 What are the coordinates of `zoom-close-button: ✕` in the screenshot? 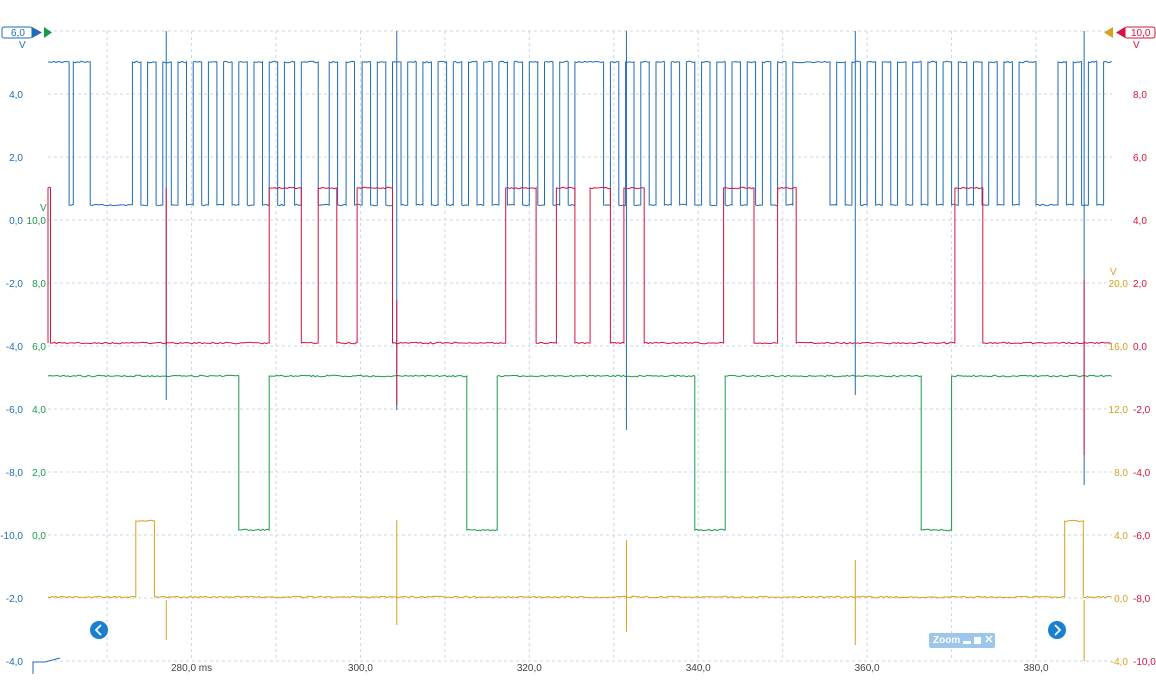 It's located at (988, 640).